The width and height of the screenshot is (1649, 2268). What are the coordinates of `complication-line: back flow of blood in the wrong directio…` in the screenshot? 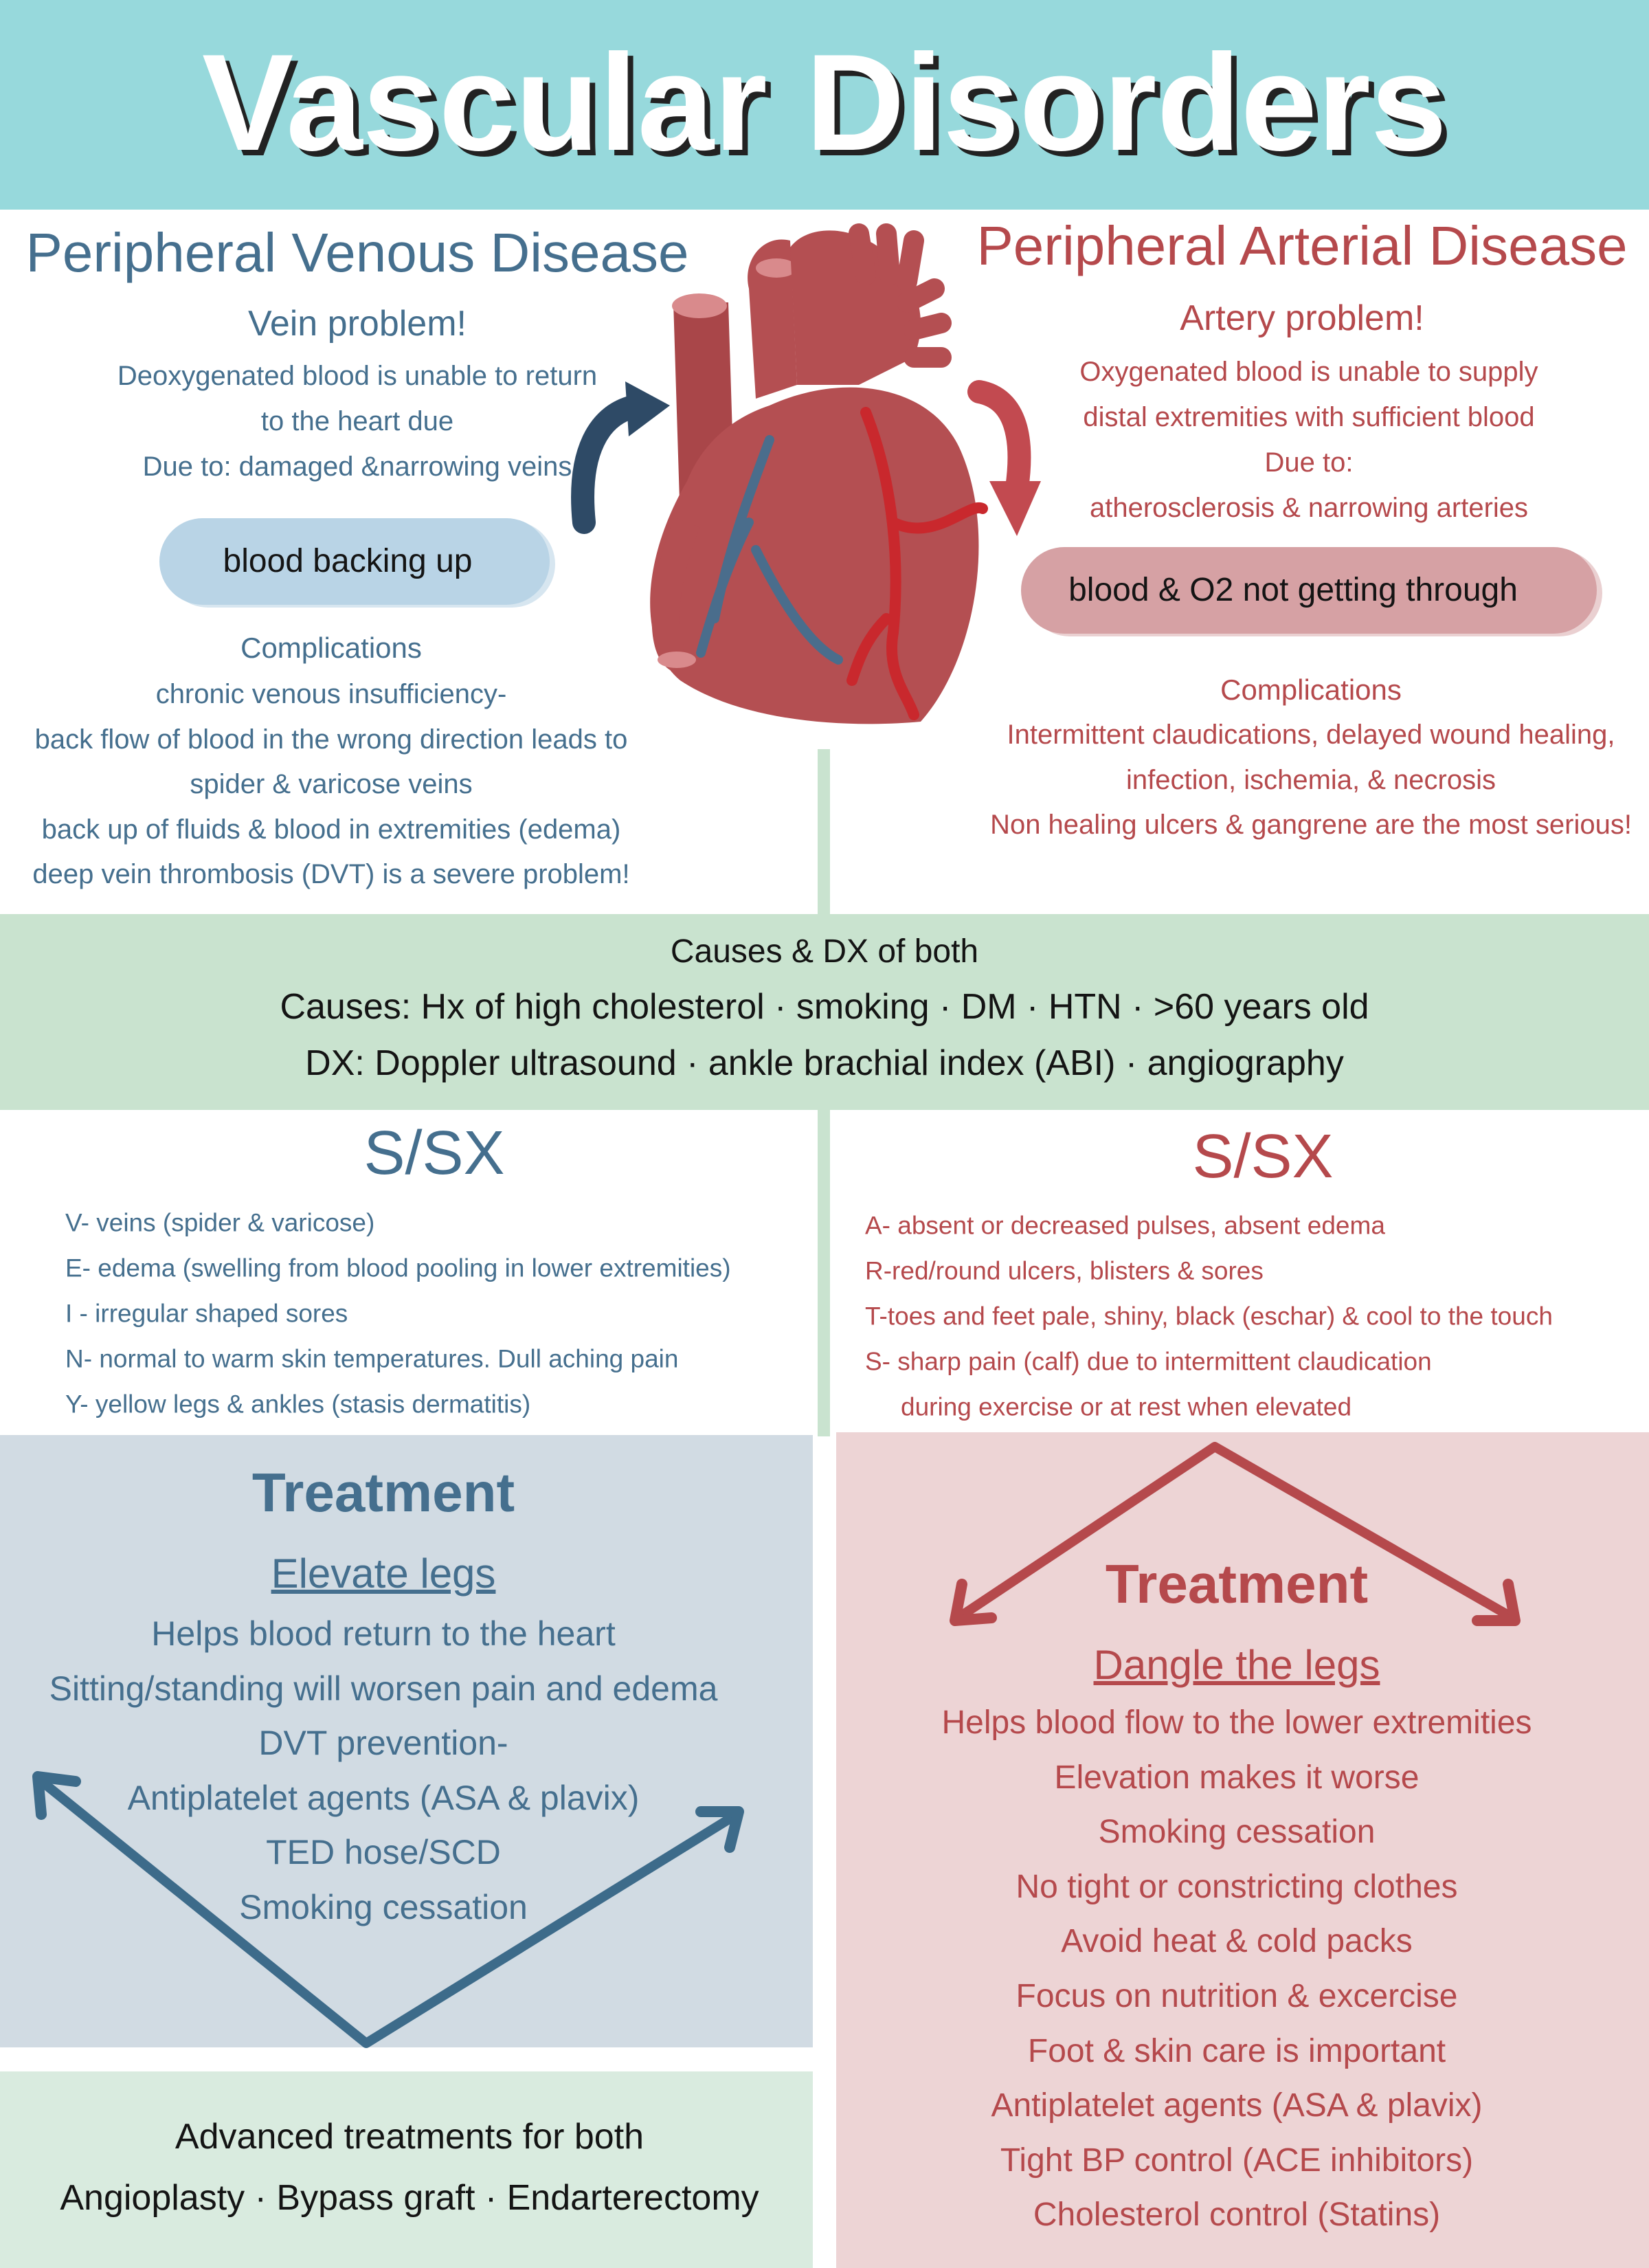 It's located at (331, 740).